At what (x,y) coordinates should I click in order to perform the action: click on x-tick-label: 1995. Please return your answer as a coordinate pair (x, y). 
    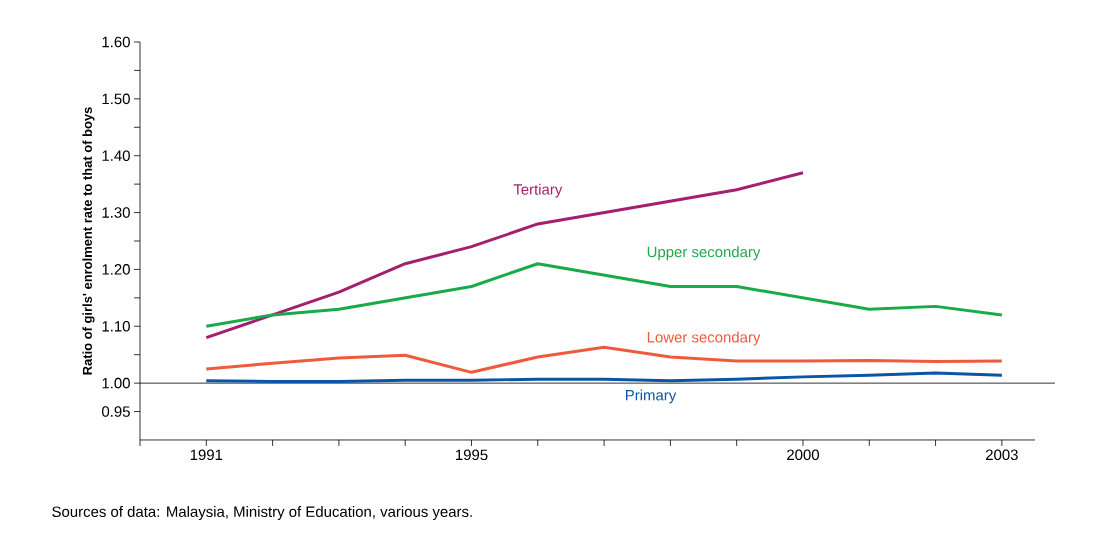
    Looking at the image, I should click on (472, 455).